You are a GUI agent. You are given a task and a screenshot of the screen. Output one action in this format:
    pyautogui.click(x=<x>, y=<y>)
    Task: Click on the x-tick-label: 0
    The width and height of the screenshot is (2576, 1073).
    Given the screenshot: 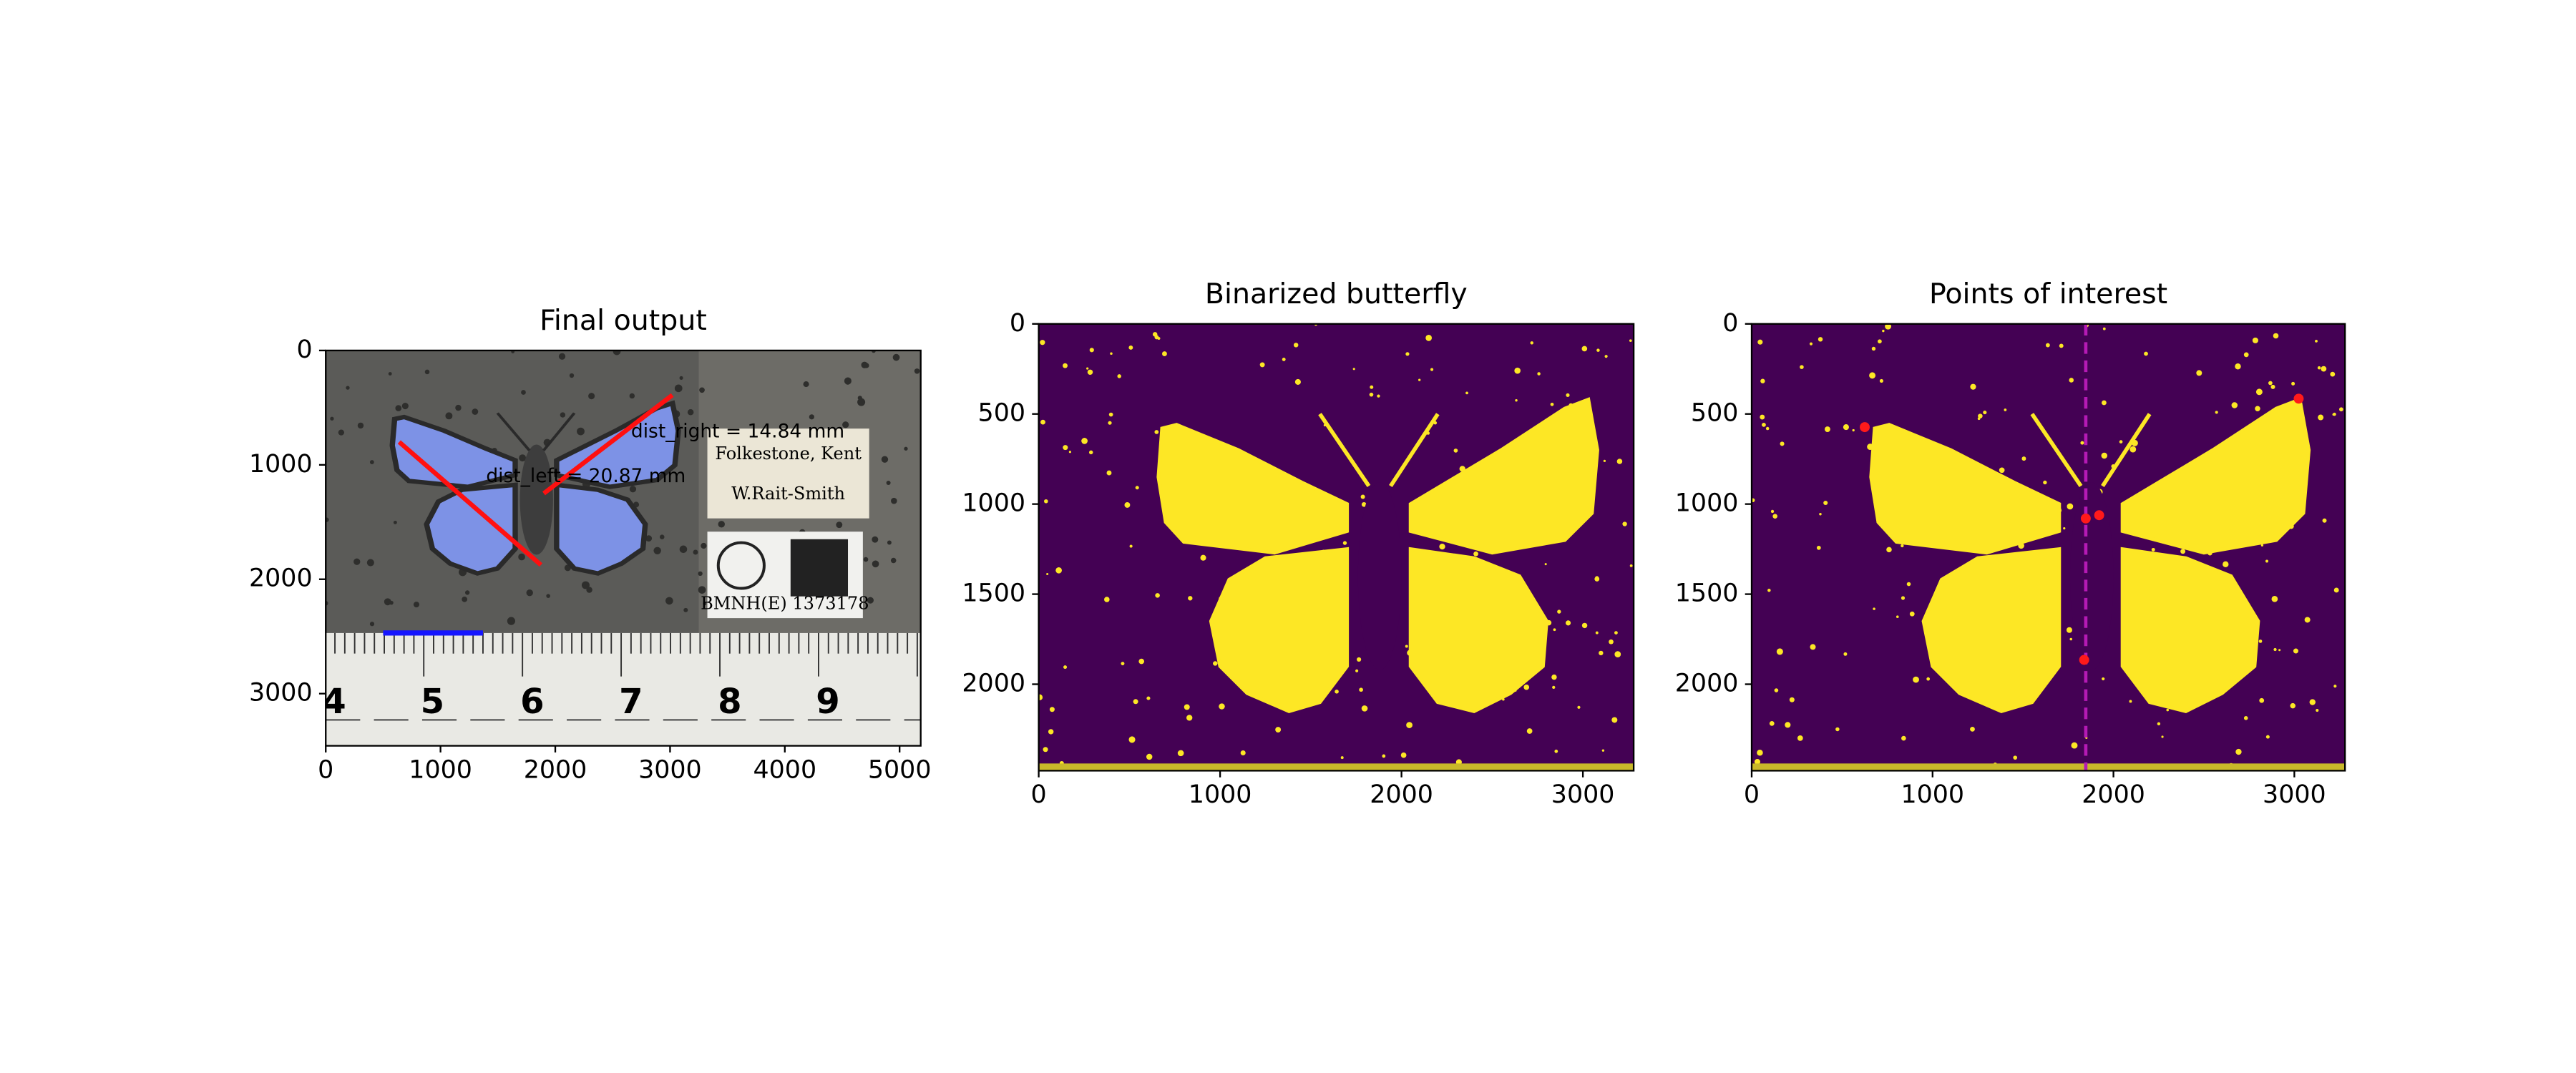 What is the action you would take?
    pyautogui.click(x=1039, y=794)
    